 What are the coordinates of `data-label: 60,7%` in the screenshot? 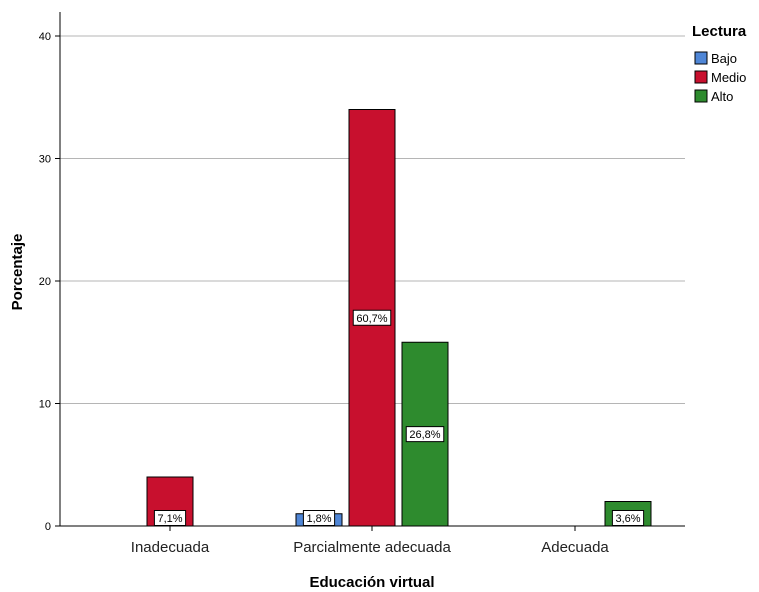 It's located at (371, 319).